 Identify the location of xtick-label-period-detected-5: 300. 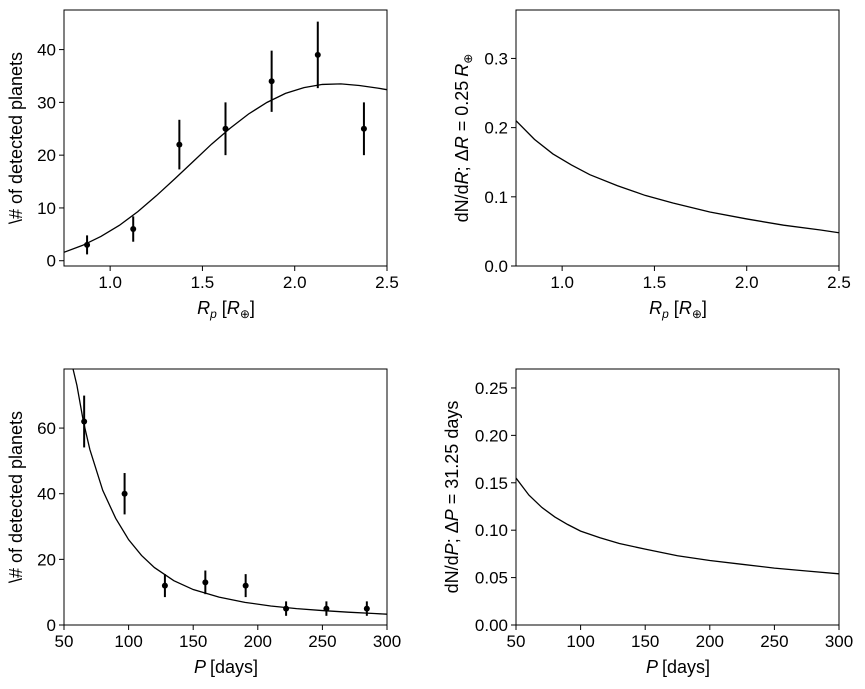
(387, 641).